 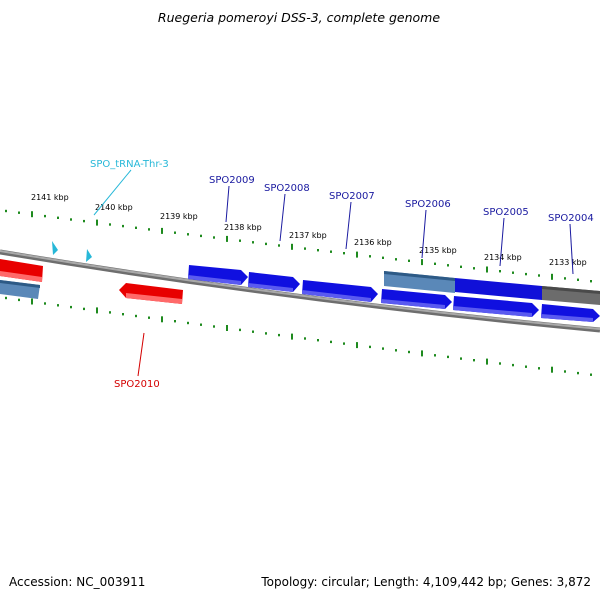 What do you see at coordinates (299, 17) in the screenshot?
I see `map-title: Ruegeria pomeroyi DSS-3, complete genome` at bounding box center [299, 17].